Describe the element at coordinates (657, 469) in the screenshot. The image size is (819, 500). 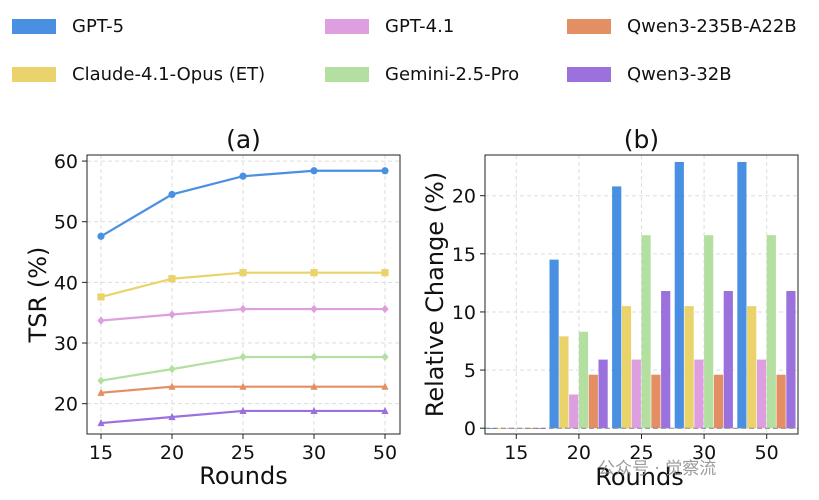
I see `watermark: 公众号 · 觉察流` at that location.